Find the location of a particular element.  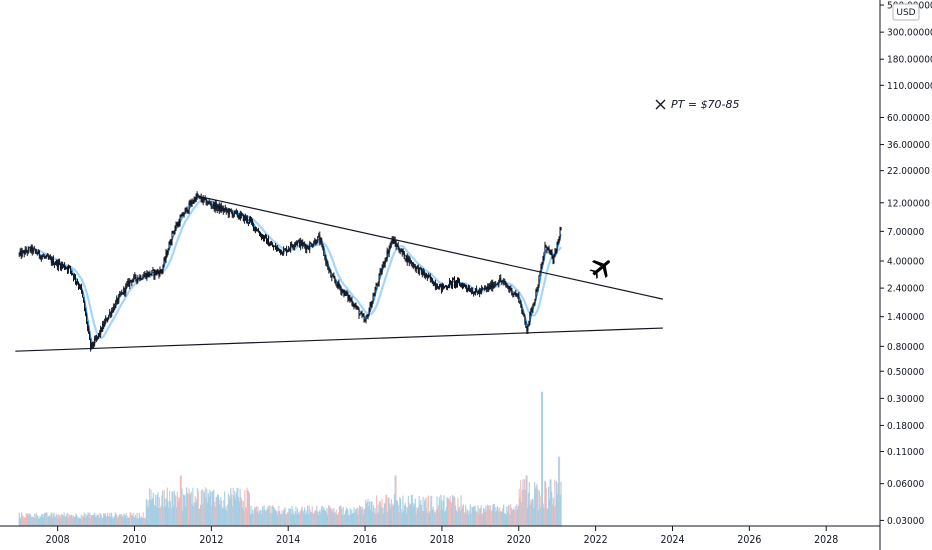

y-tick-label: 0.11000 is located at coordinates (905, 452).